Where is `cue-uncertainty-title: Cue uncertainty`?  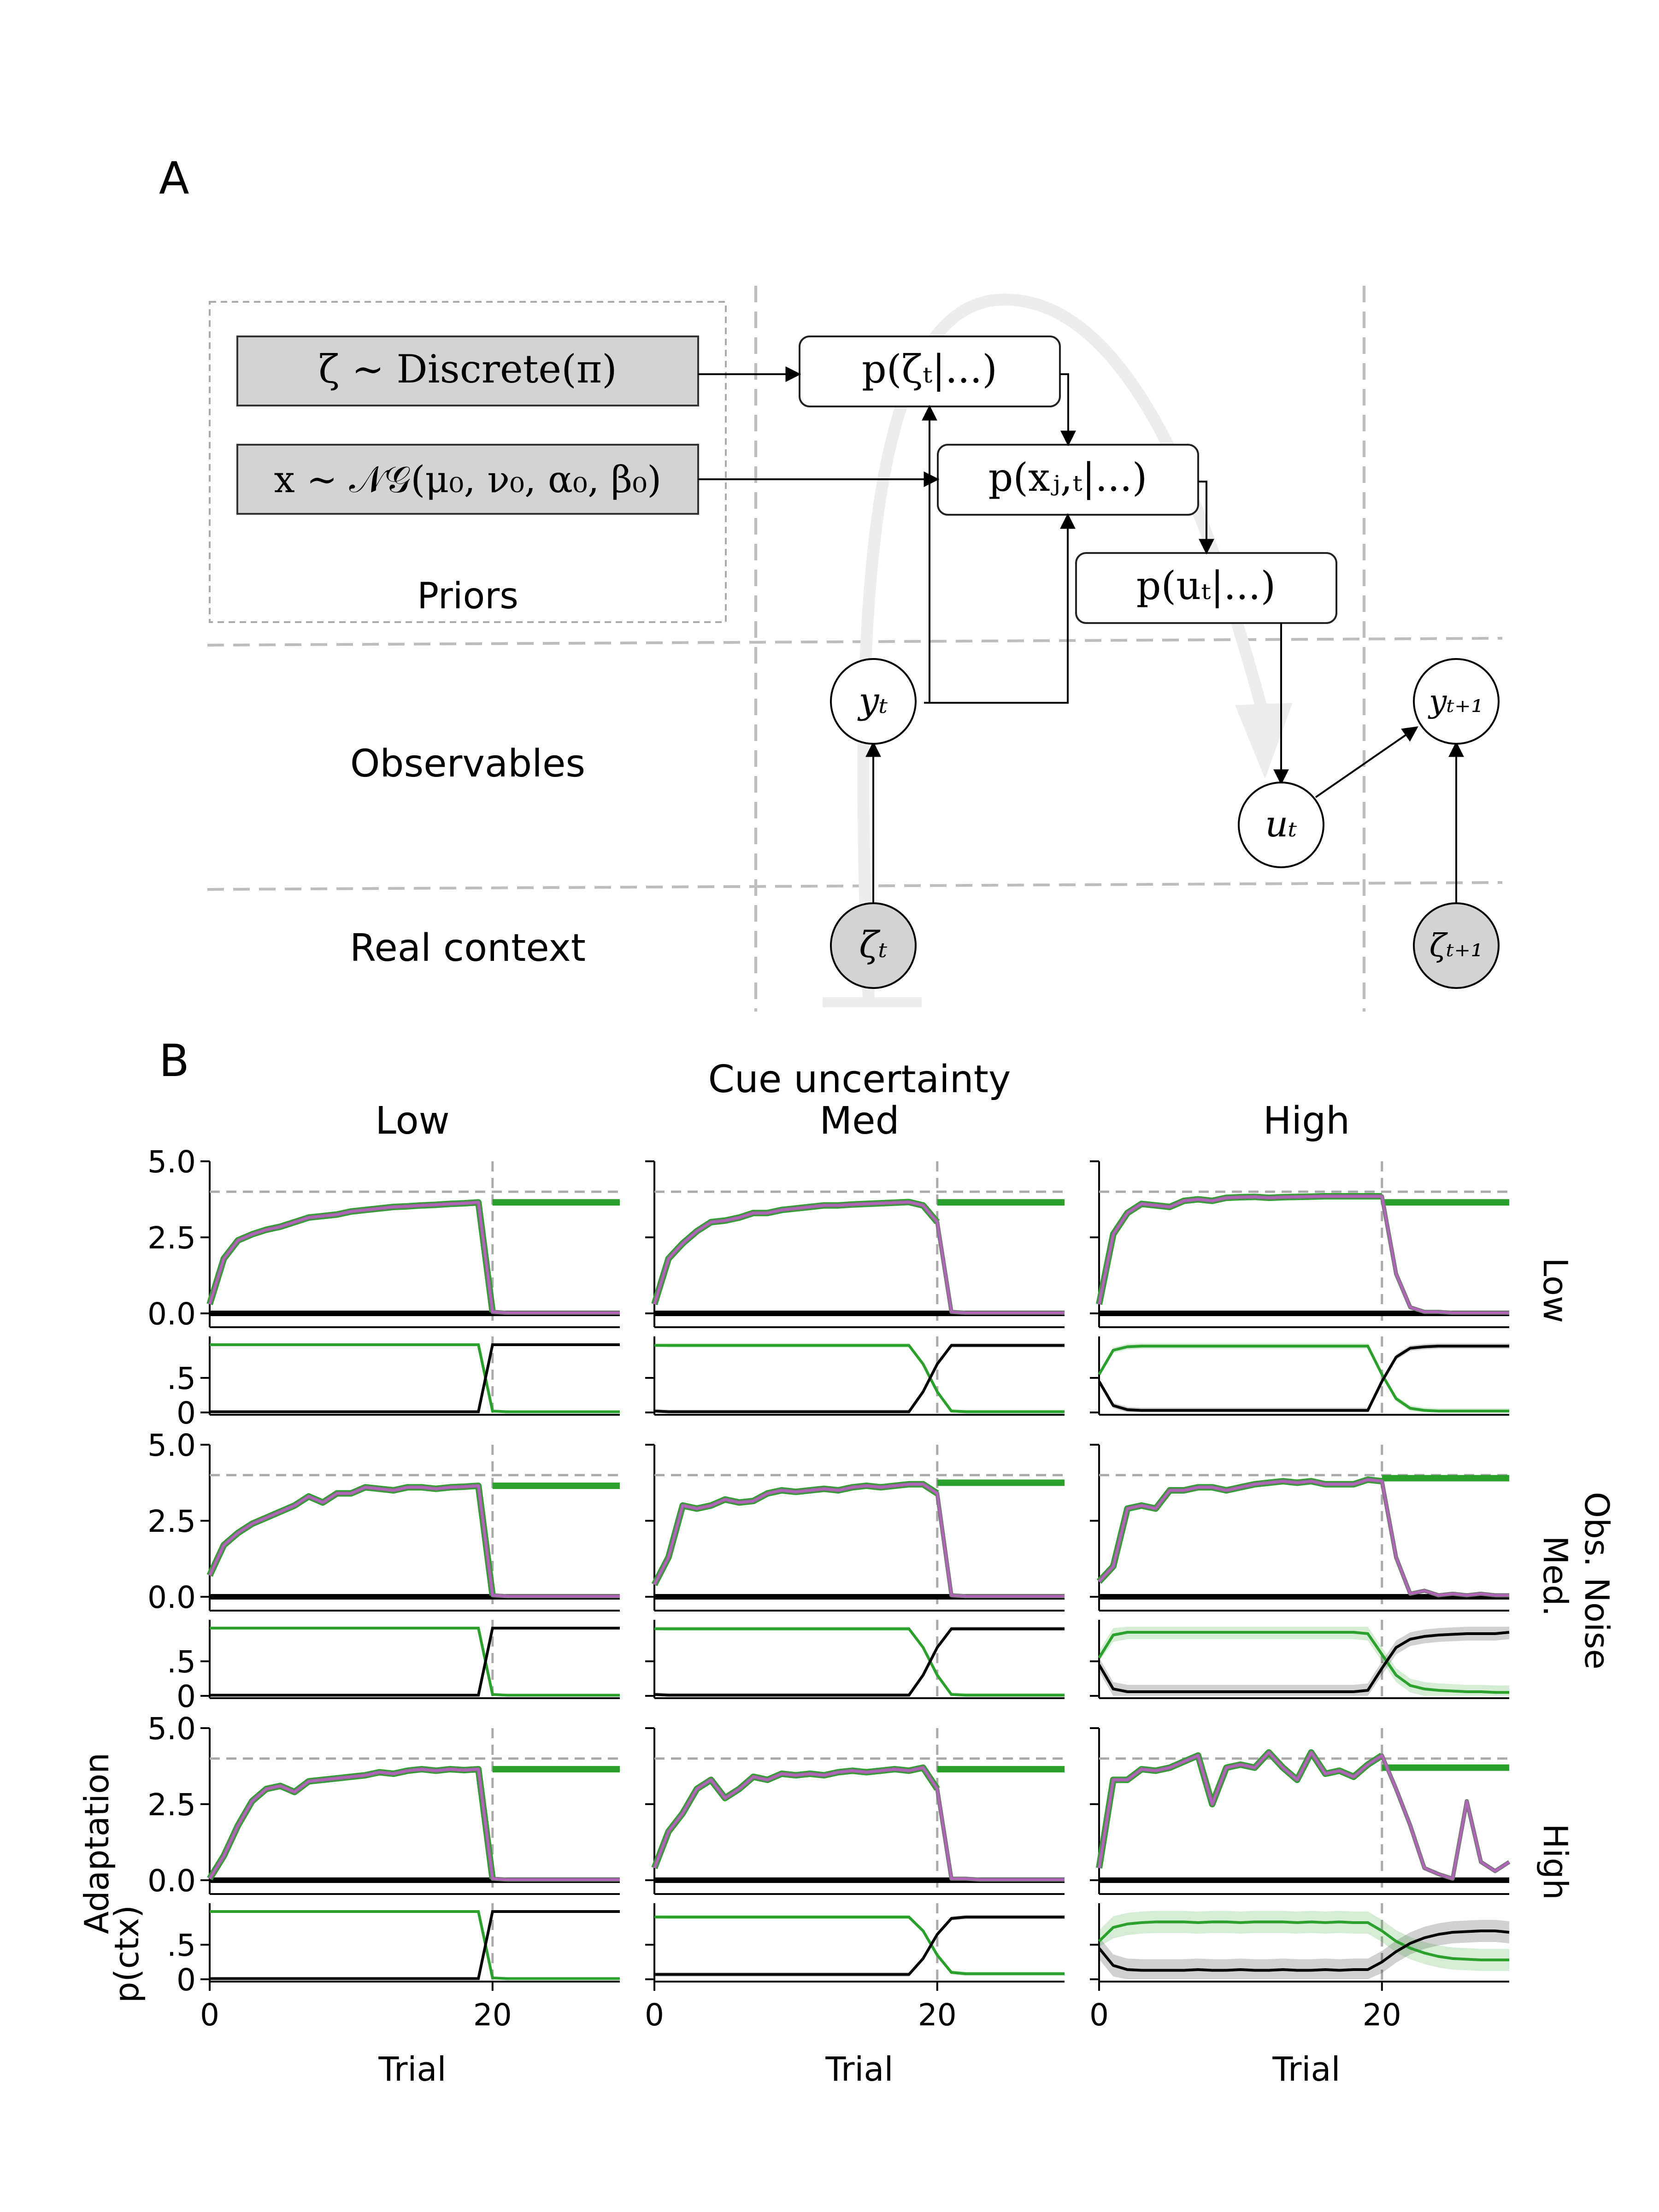 cue-uncertainty-title: Cue uncertainty is located at coordinates (859, 1079).